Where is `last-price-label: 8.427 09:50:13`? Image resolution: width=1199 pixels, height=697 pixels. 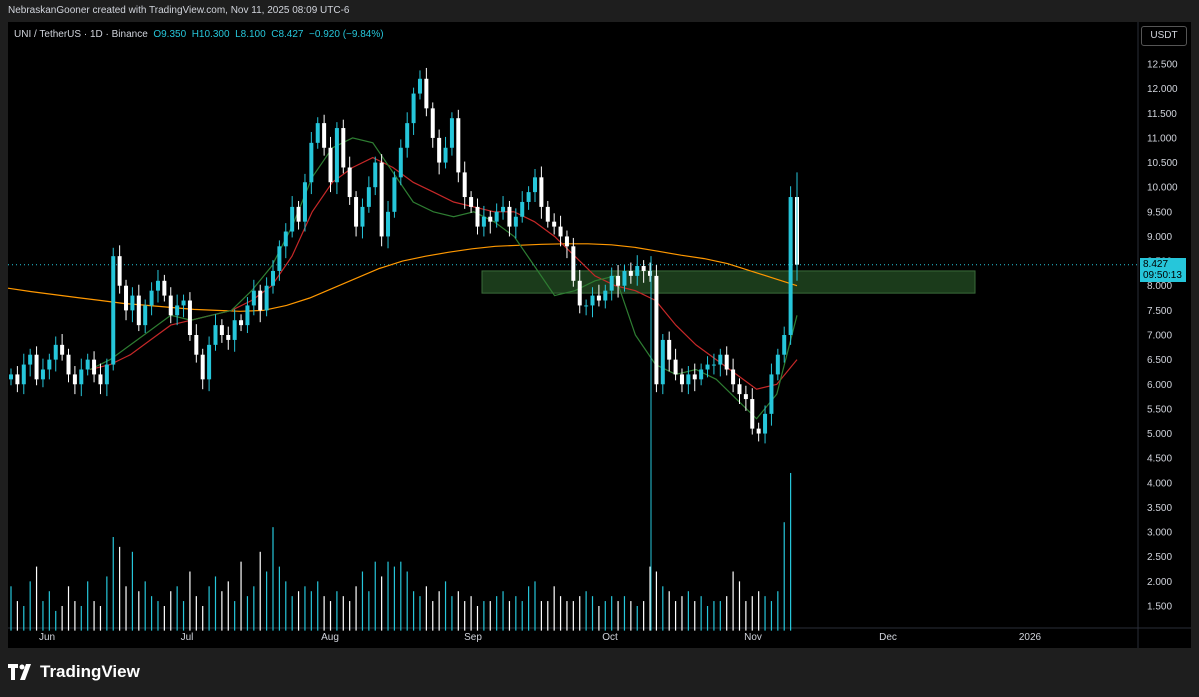 last-price-label: 8.427 09:50:13 is located at coordinates (1163, 270).